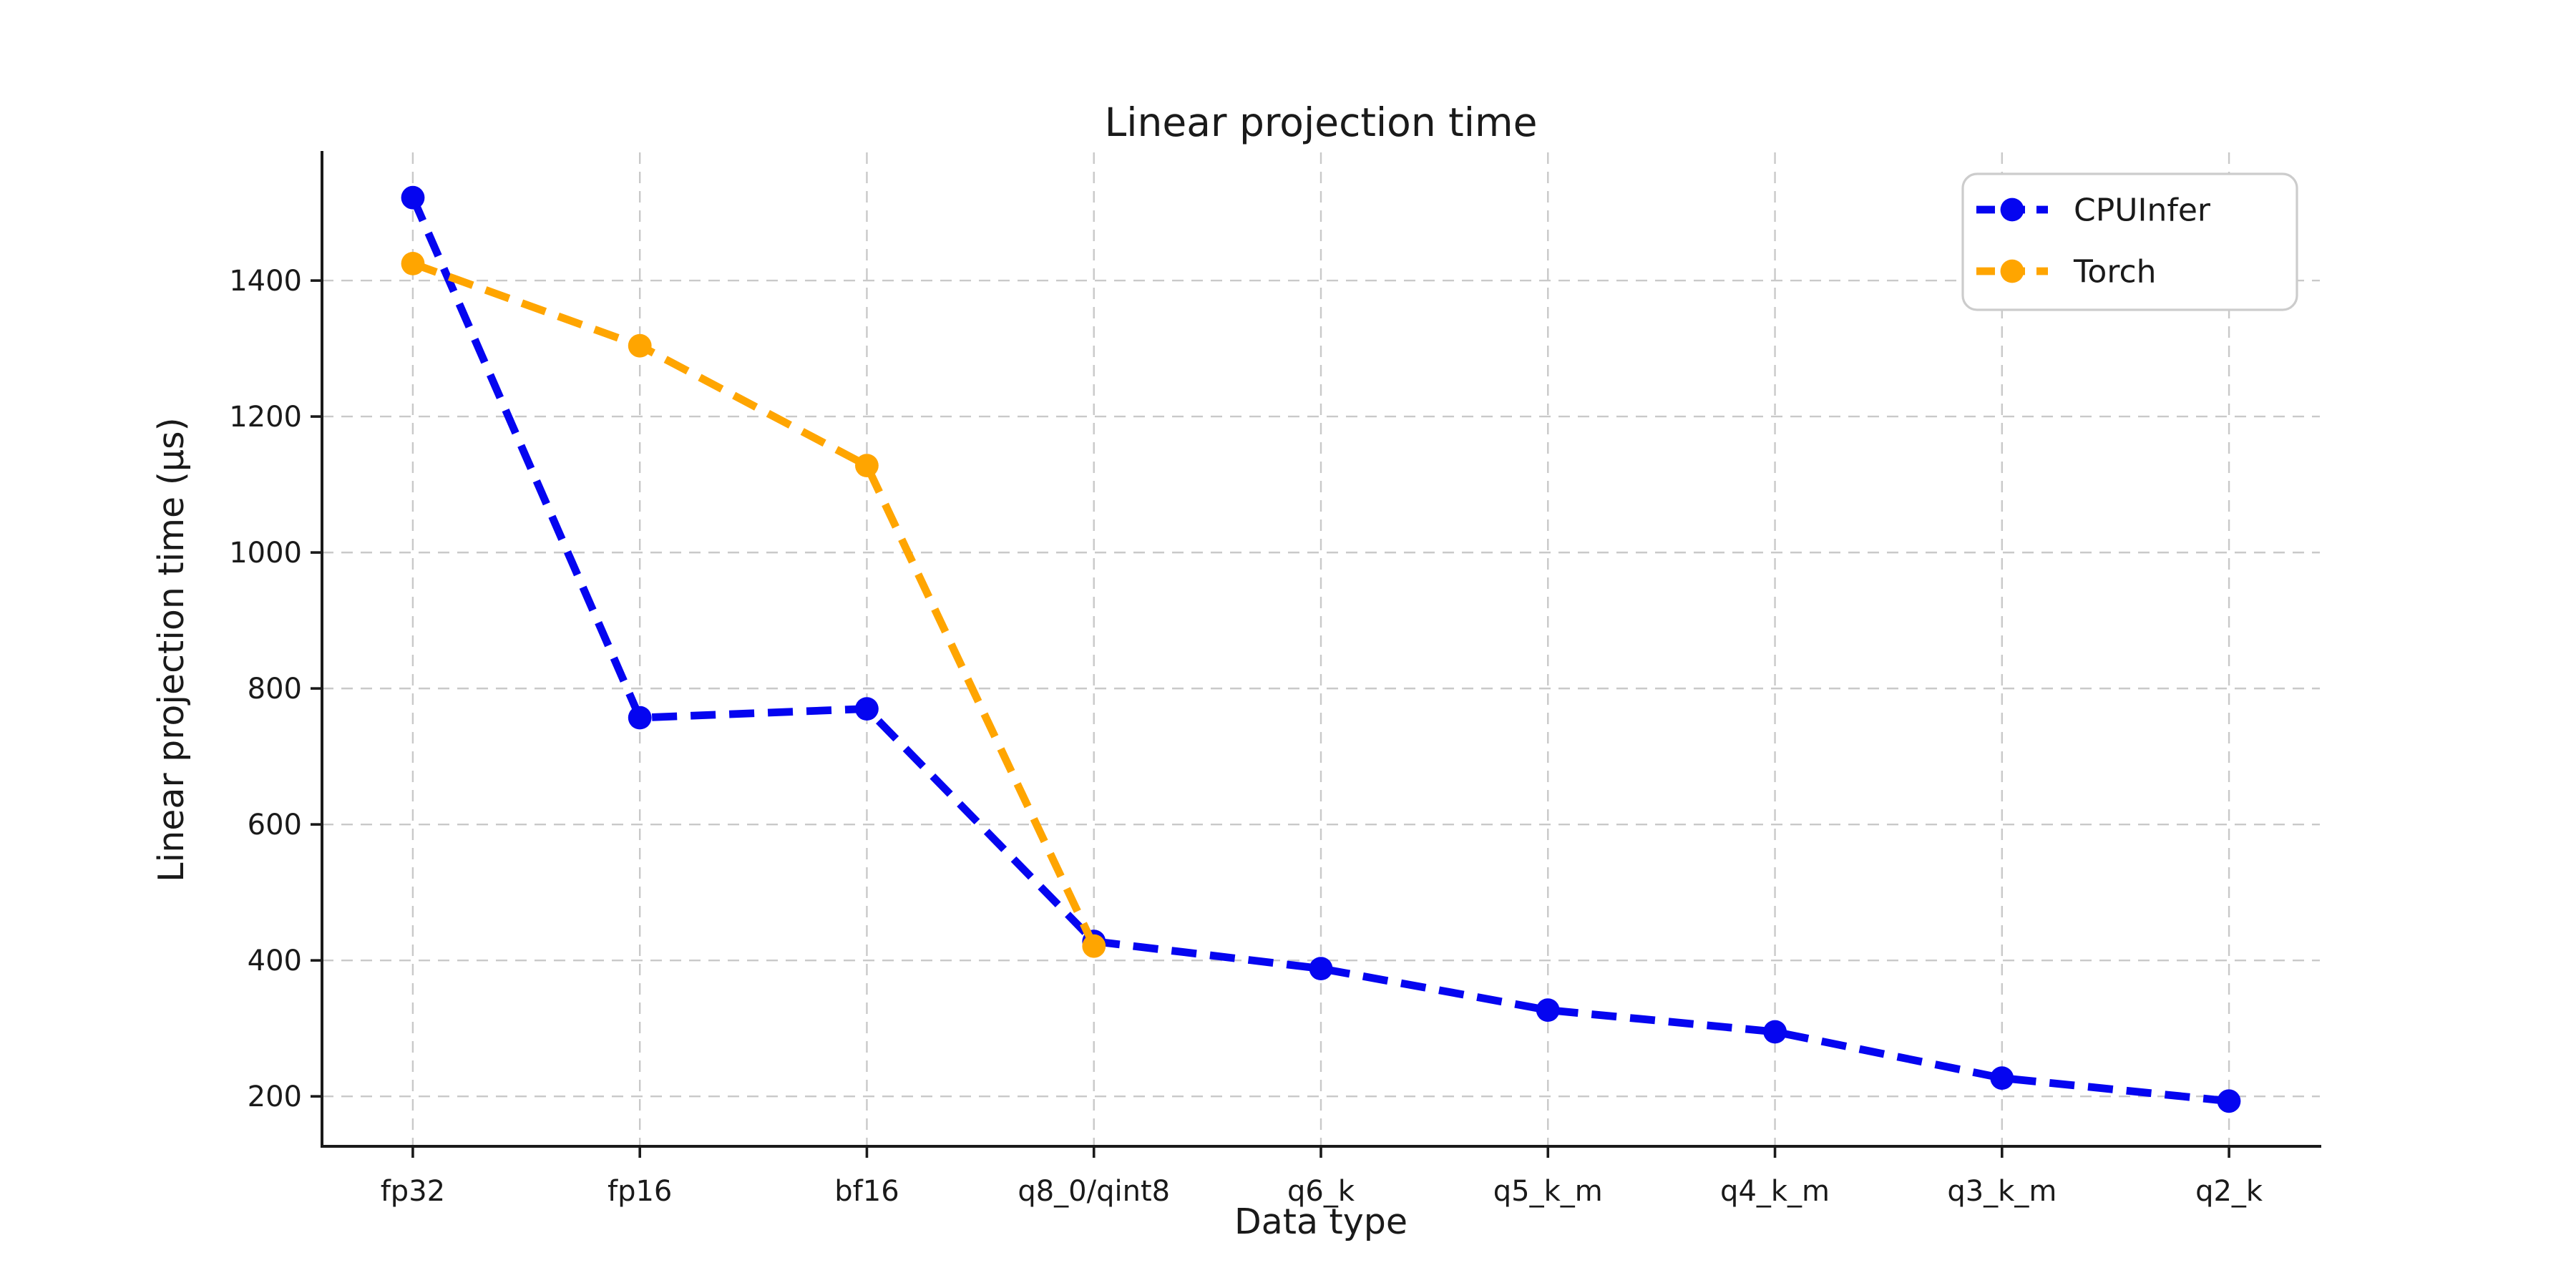 The width and height of the screenshot is (2576, 1288). I want to click on y-axis-label: Linear projection time (µs), so click(171, 649).